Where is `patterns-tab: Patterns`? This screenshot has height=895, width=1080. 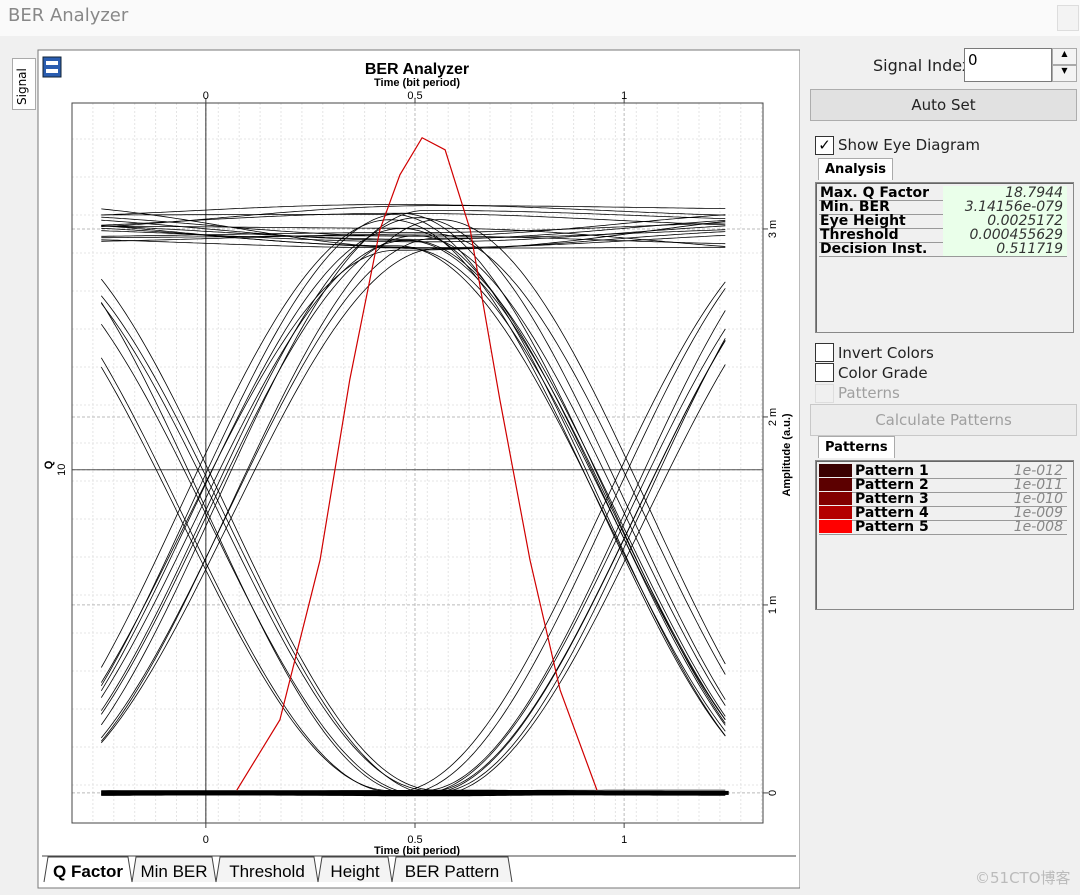 patterns-tab: Patterns is located at coordinates (856, 447).